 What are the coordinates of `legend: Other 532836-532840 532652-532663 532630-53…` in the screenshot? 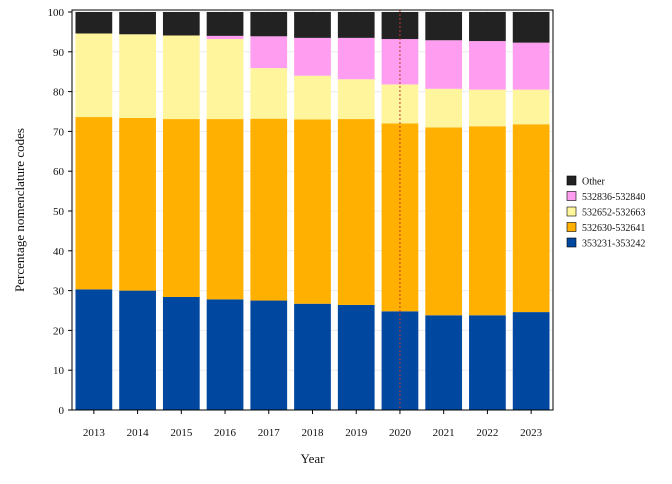 It's located at (605, 212).